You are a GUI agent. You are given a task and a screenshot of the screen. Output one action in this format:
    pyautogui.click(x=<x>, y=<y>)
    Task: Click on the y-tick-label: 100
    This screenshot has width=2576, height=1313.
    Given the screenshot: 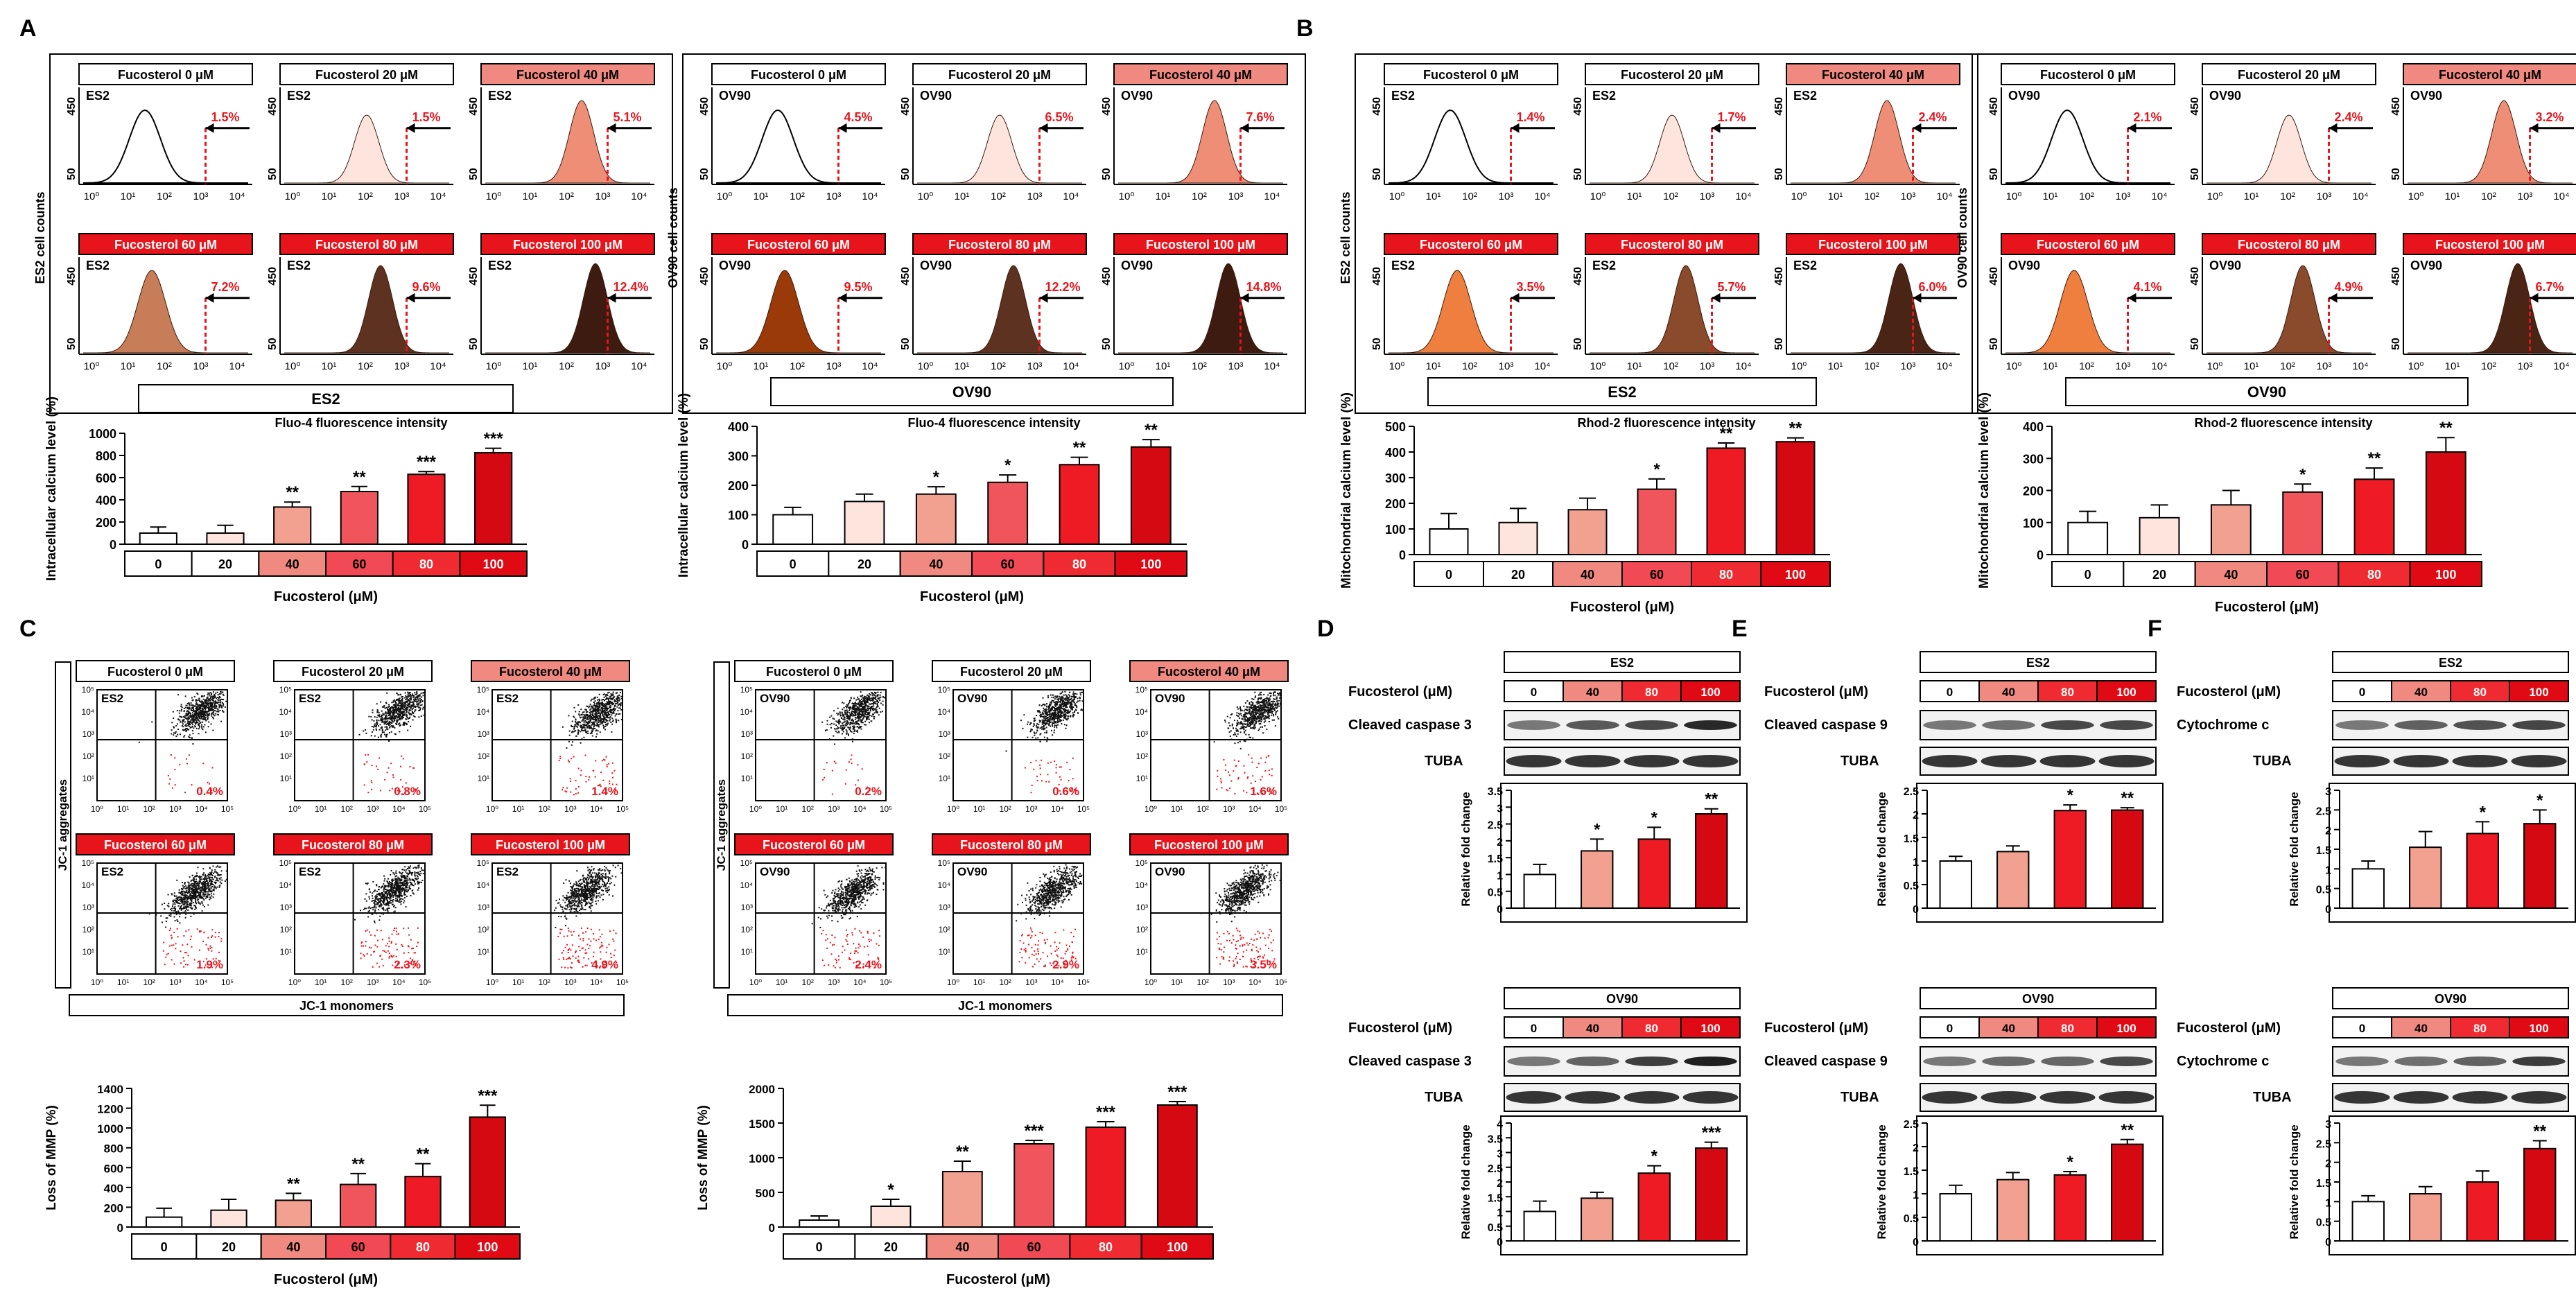 What is the action you would take?
    pyautogui.click(x=2033, y=523)
    